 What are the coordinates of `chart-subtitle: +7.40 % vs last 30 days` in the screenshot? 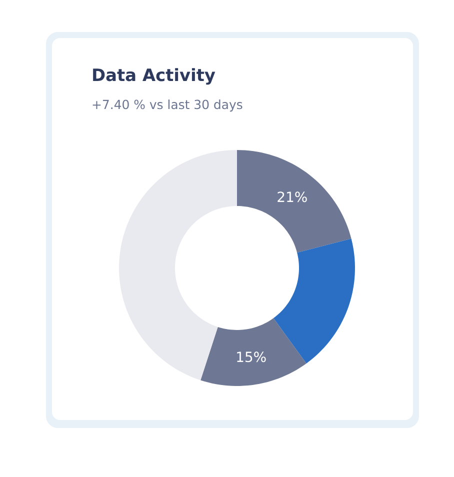 It's located at (167, 106).